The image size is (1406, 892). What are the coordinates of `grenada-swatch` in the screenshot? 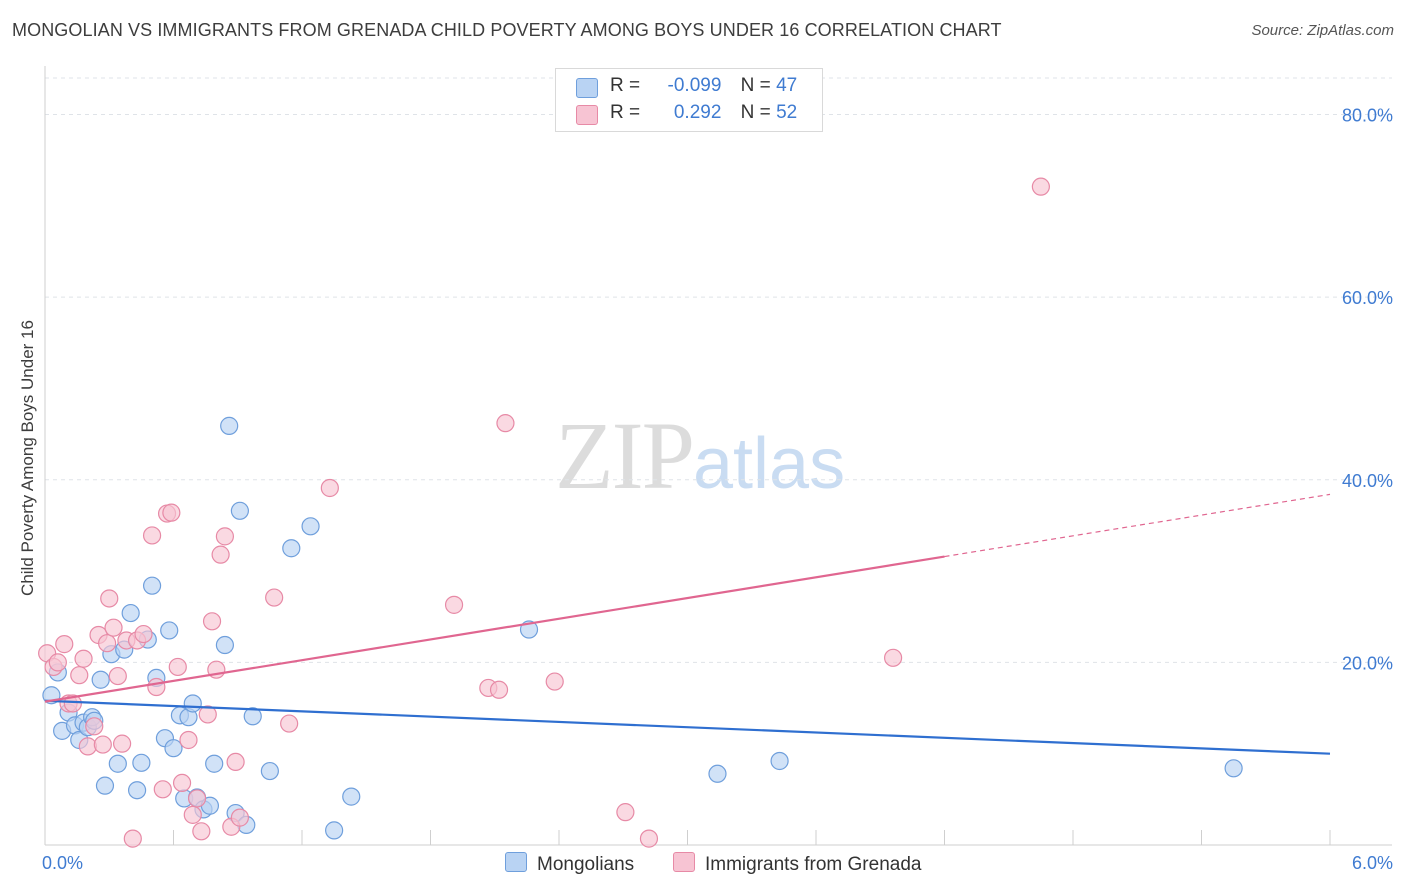 It's located at (587, 115).